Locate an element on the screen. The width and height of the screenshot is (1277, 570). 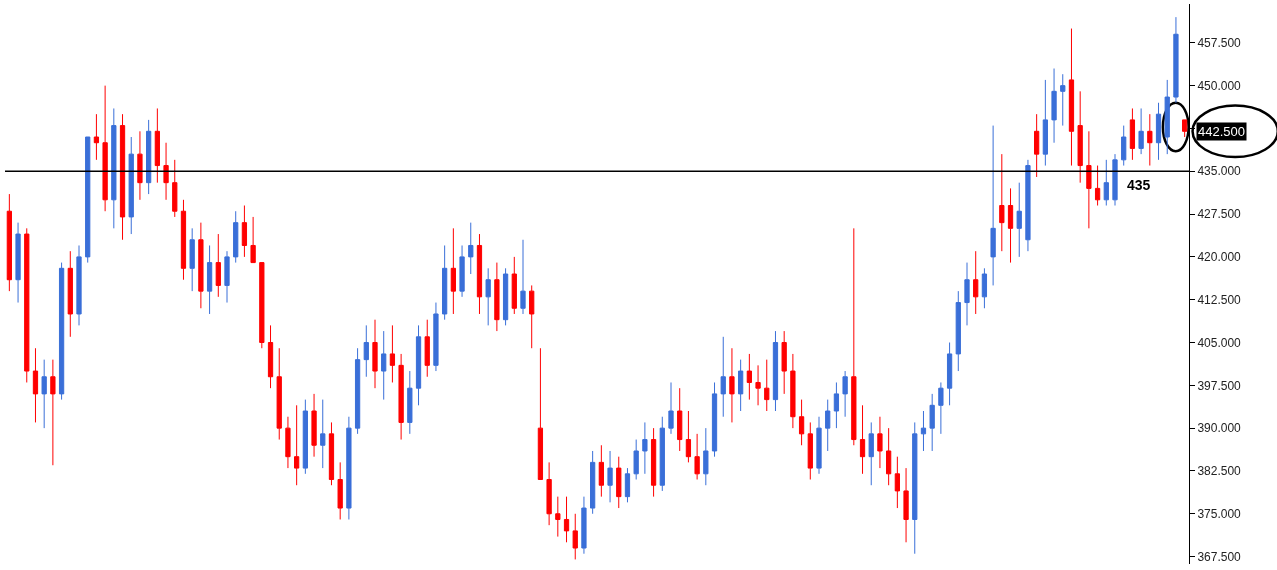
y-tick-label: 367.500 is located at coordinates (1219, 556).